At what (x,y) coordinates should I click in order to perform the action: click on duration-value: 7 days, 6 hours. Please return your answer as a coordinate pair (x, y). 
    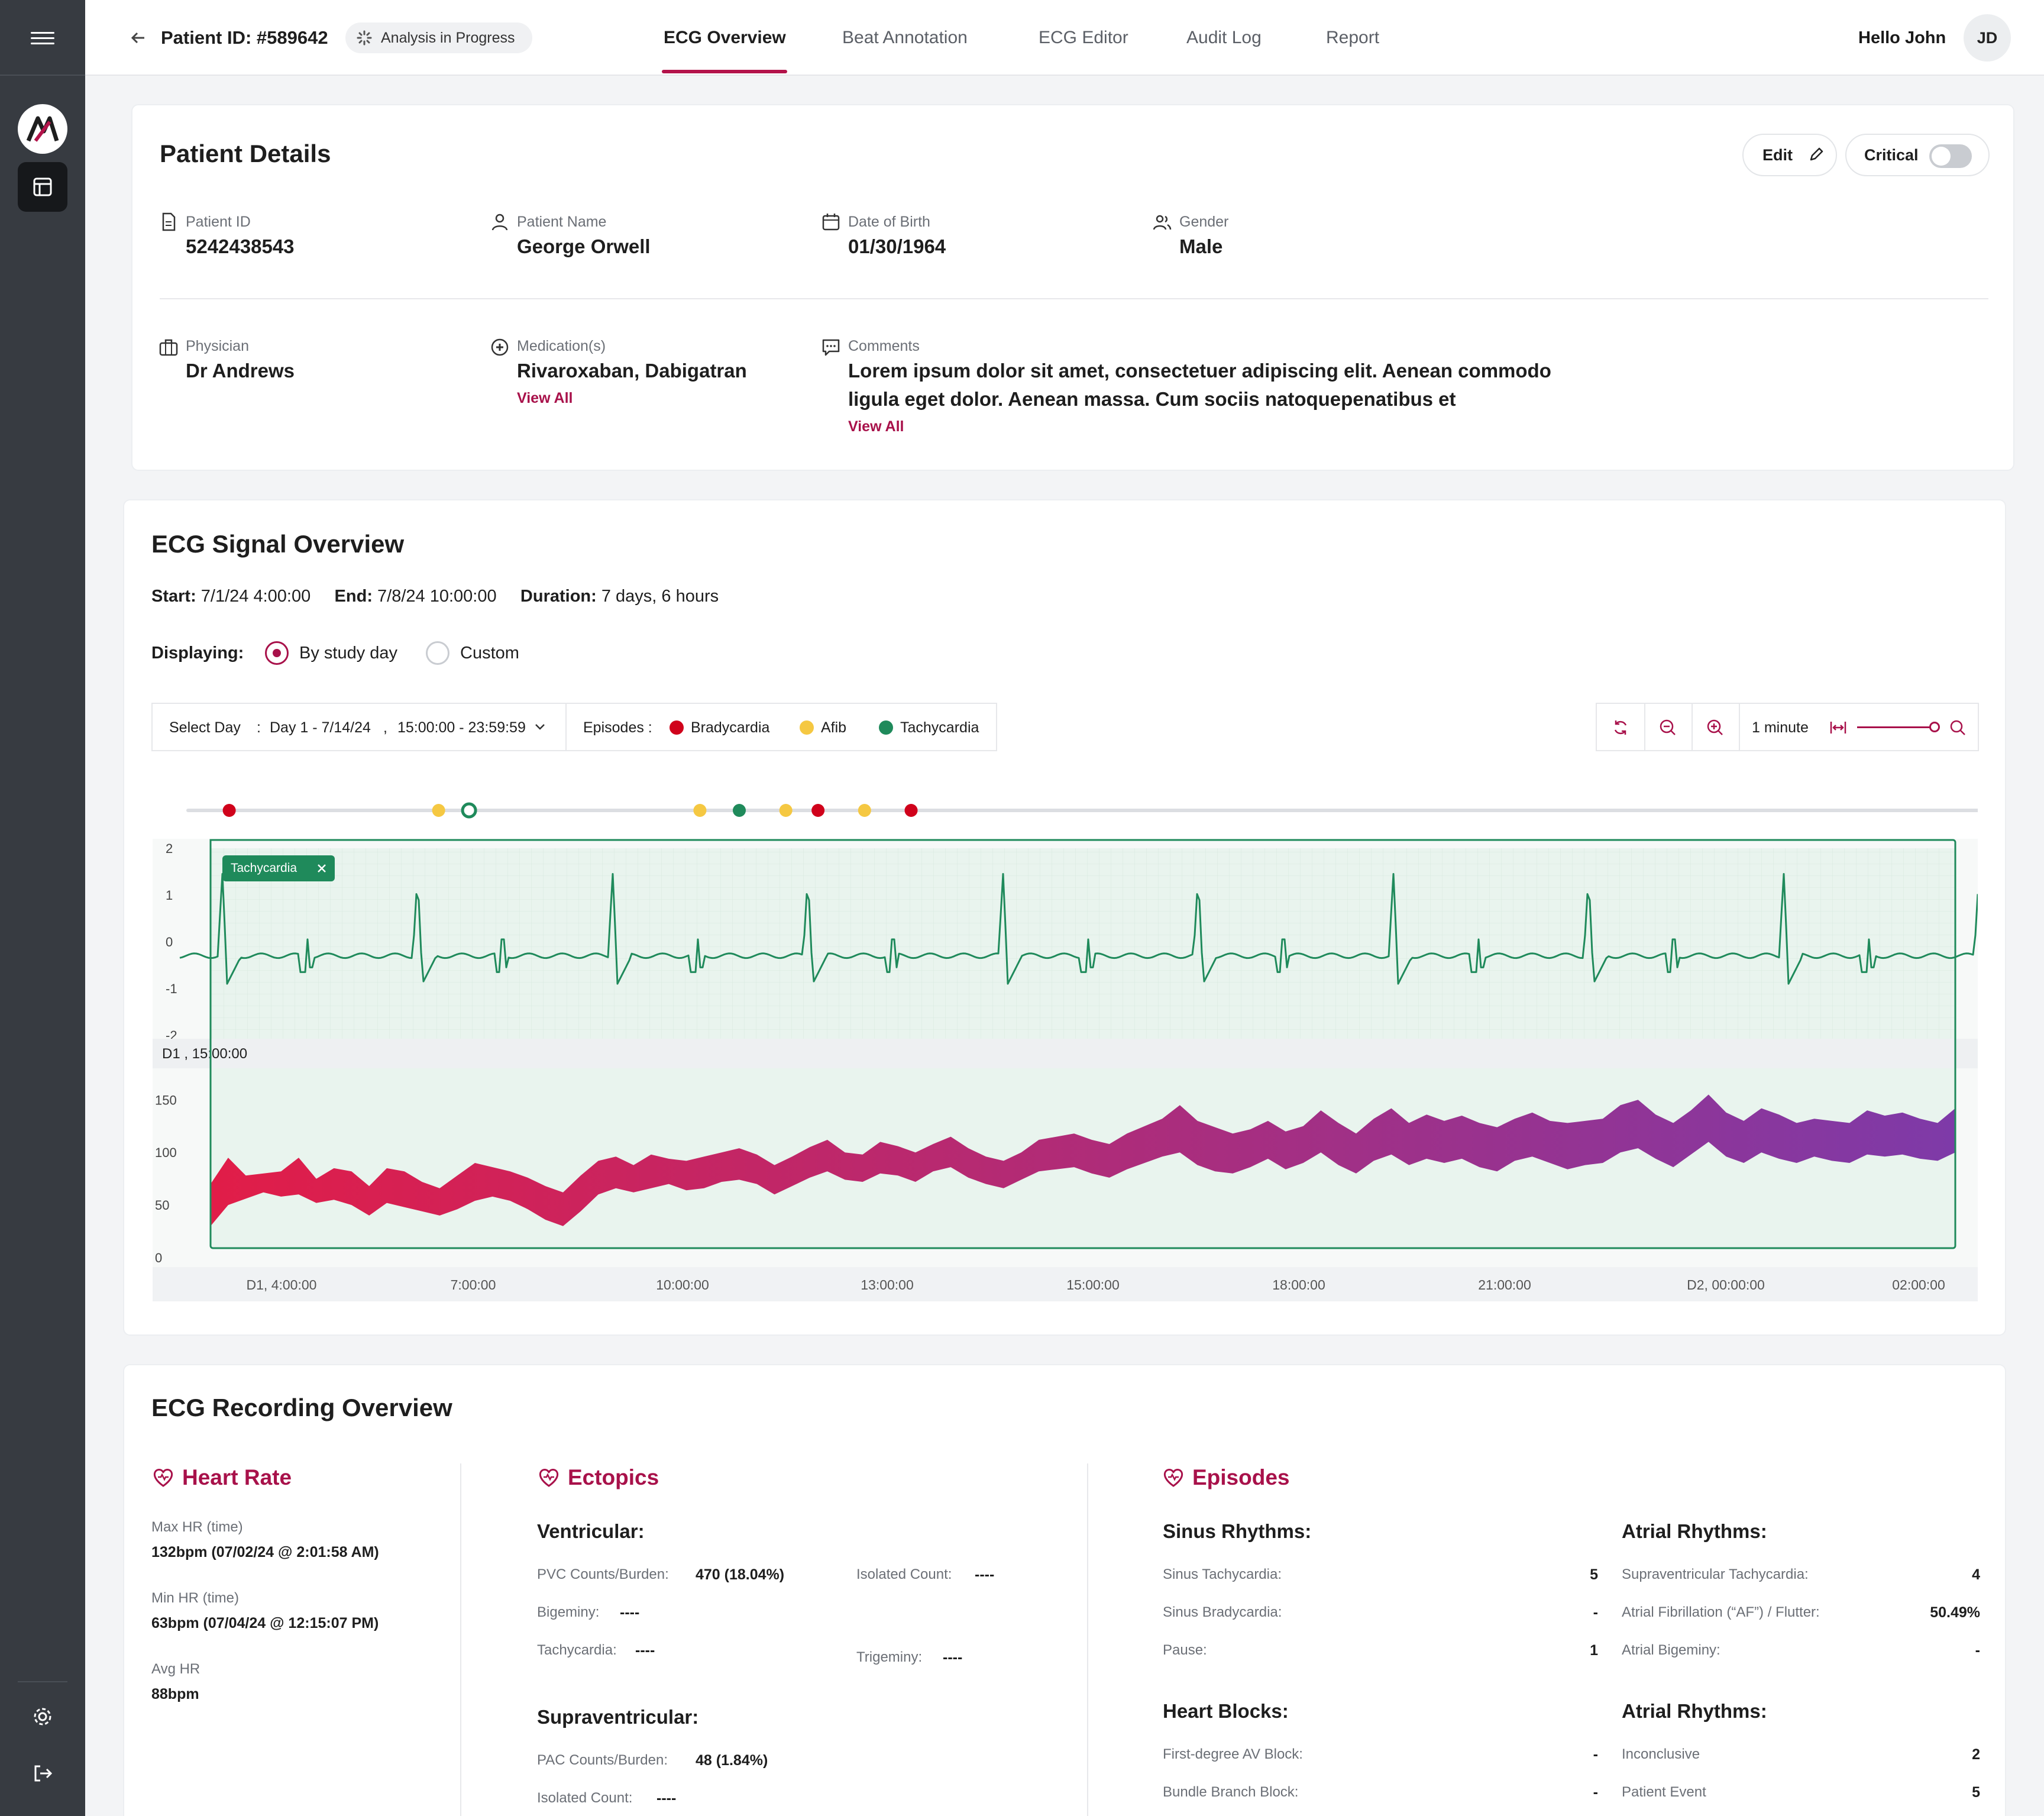
    Looking at the image, I should click on (660, 596).